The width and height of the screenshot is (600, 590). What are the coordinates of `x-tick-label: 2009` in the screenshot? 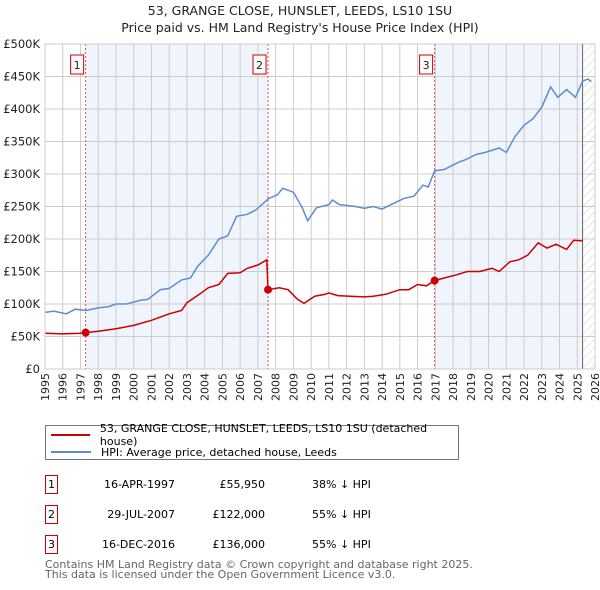 It's located at (293, 387).